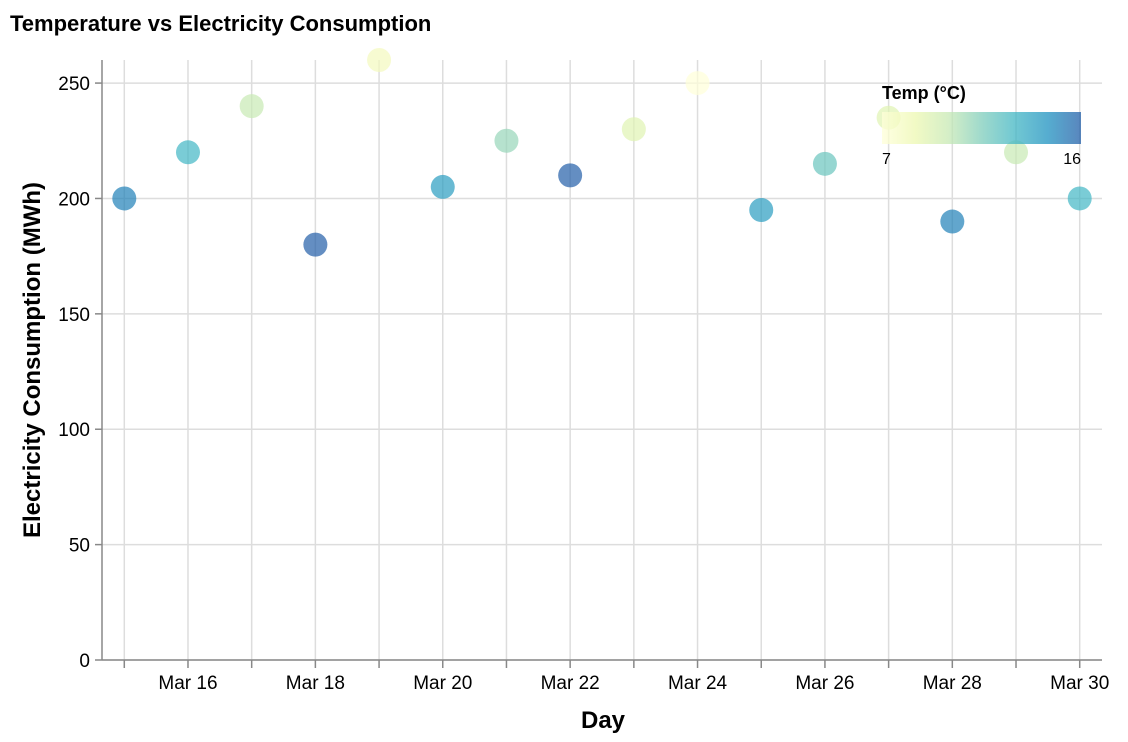 This screenshot has height=742, width=1128. What do you see at coordinates (570, 683) in the screenshot?
I see `x-tick-label: Mar 22` at bounding box center [570, 683].